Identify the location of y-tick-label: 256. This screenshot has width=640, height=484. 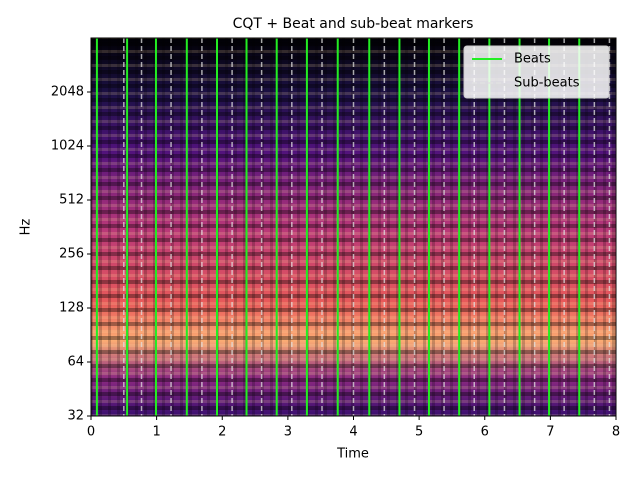
(71, 254).